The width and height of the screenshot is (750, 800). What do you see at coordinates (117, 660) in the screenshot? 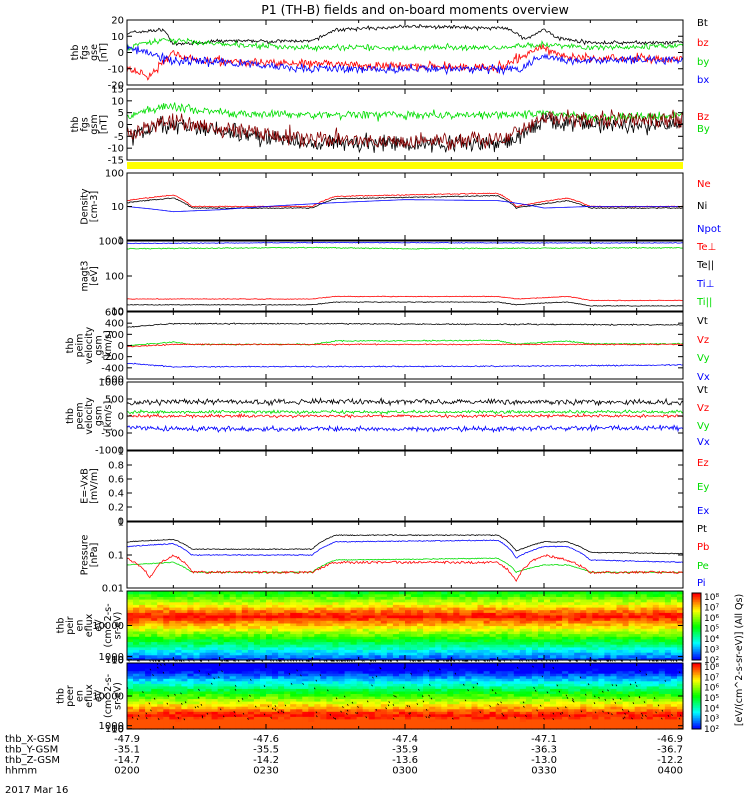
I see `y-tick-label: 10` at bounding box center [117, 660].